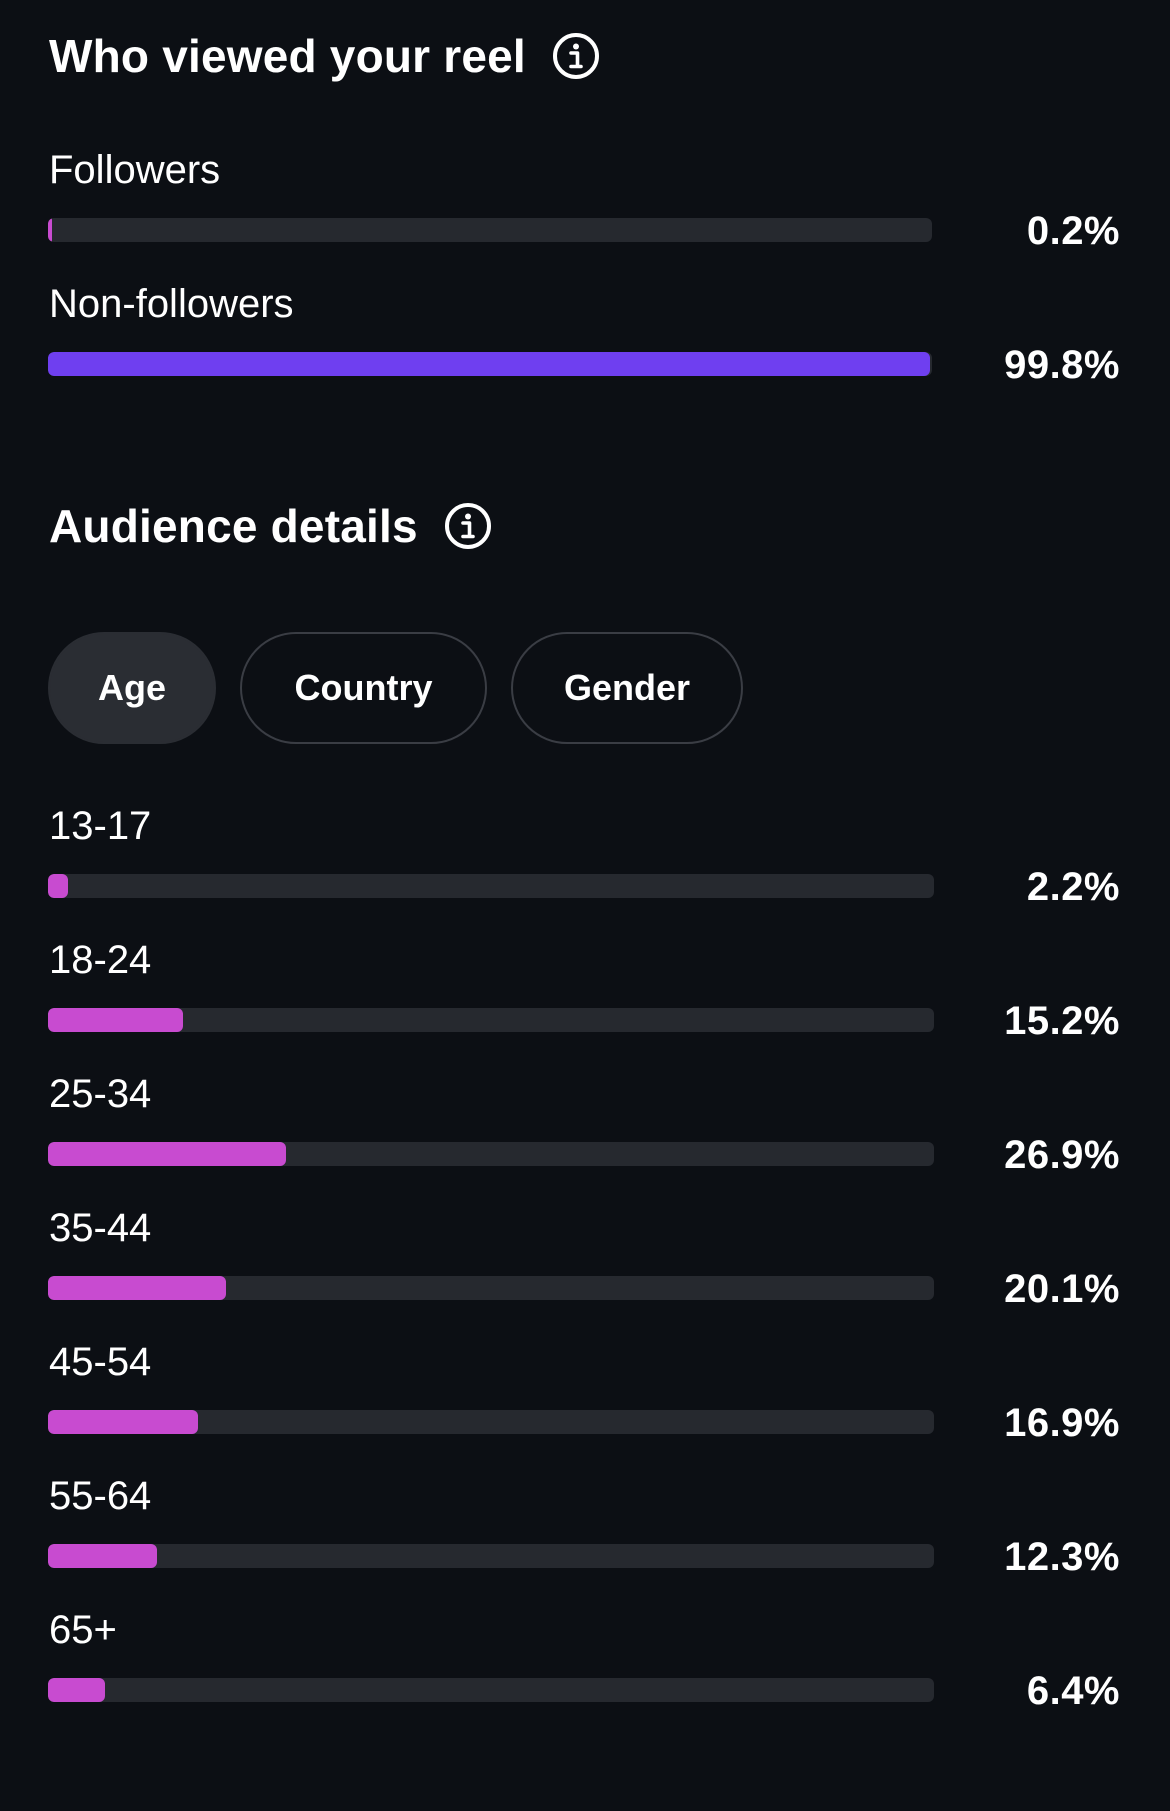 The image size is (1170, 1811). I want to click on age-label-25-34: 25-34, so click(100, 1094).